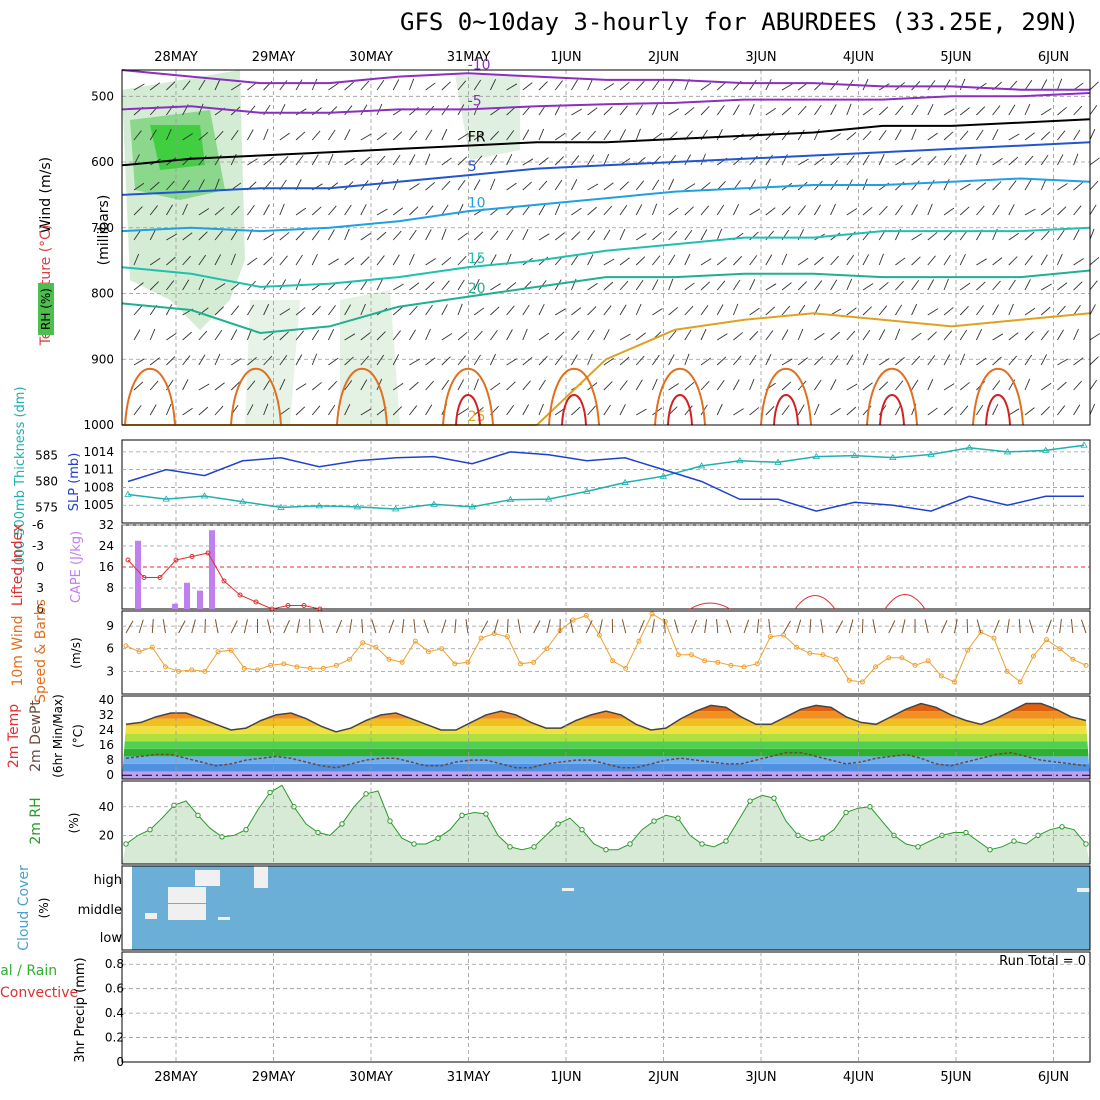 This screenshot has height=1100, width=1100. Describe the element at coordinates (606, 103) in the screenshot. I see `temperature-contour` at that location.